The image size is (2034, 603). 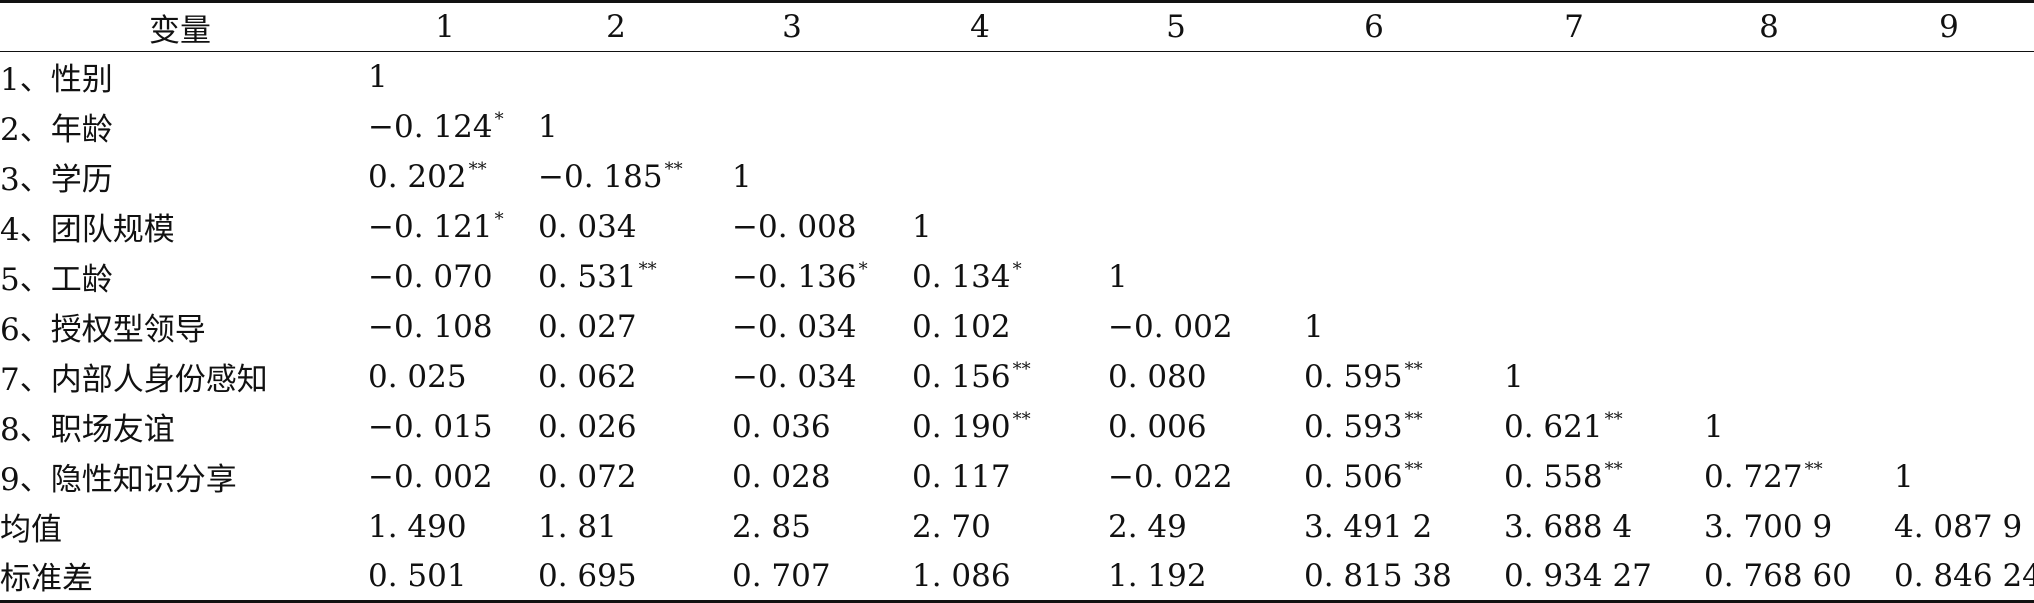 I want to click on table-cell: 4. 087 9, so click(x=1949, y=527).